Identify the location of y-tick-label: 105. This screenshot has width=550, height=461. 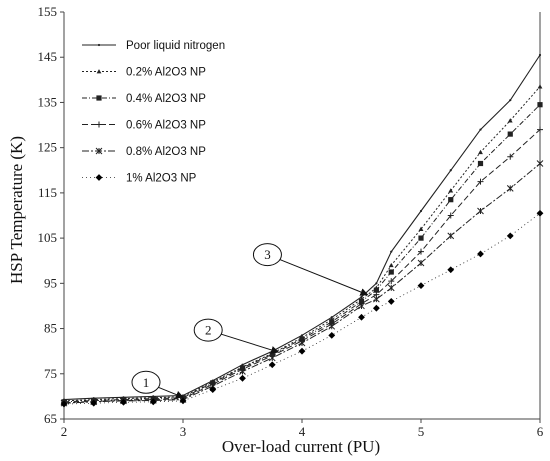
(48, 237).